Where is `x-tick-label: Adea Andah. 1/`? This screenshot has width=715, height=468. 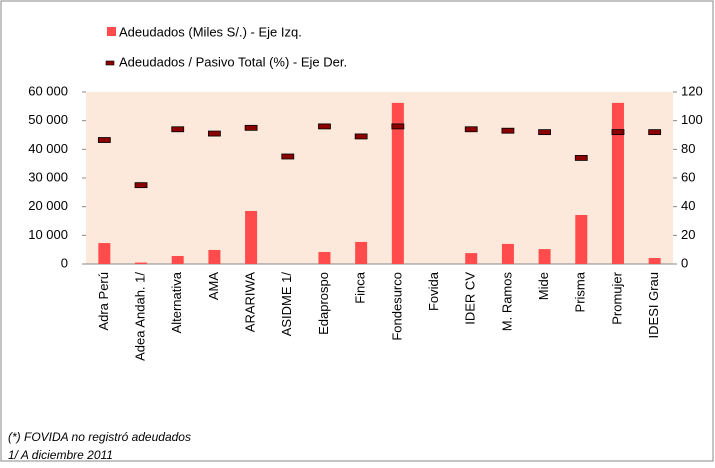
x-tick-label: Adea Andah. 1/ is located at coordinates (139, 316).